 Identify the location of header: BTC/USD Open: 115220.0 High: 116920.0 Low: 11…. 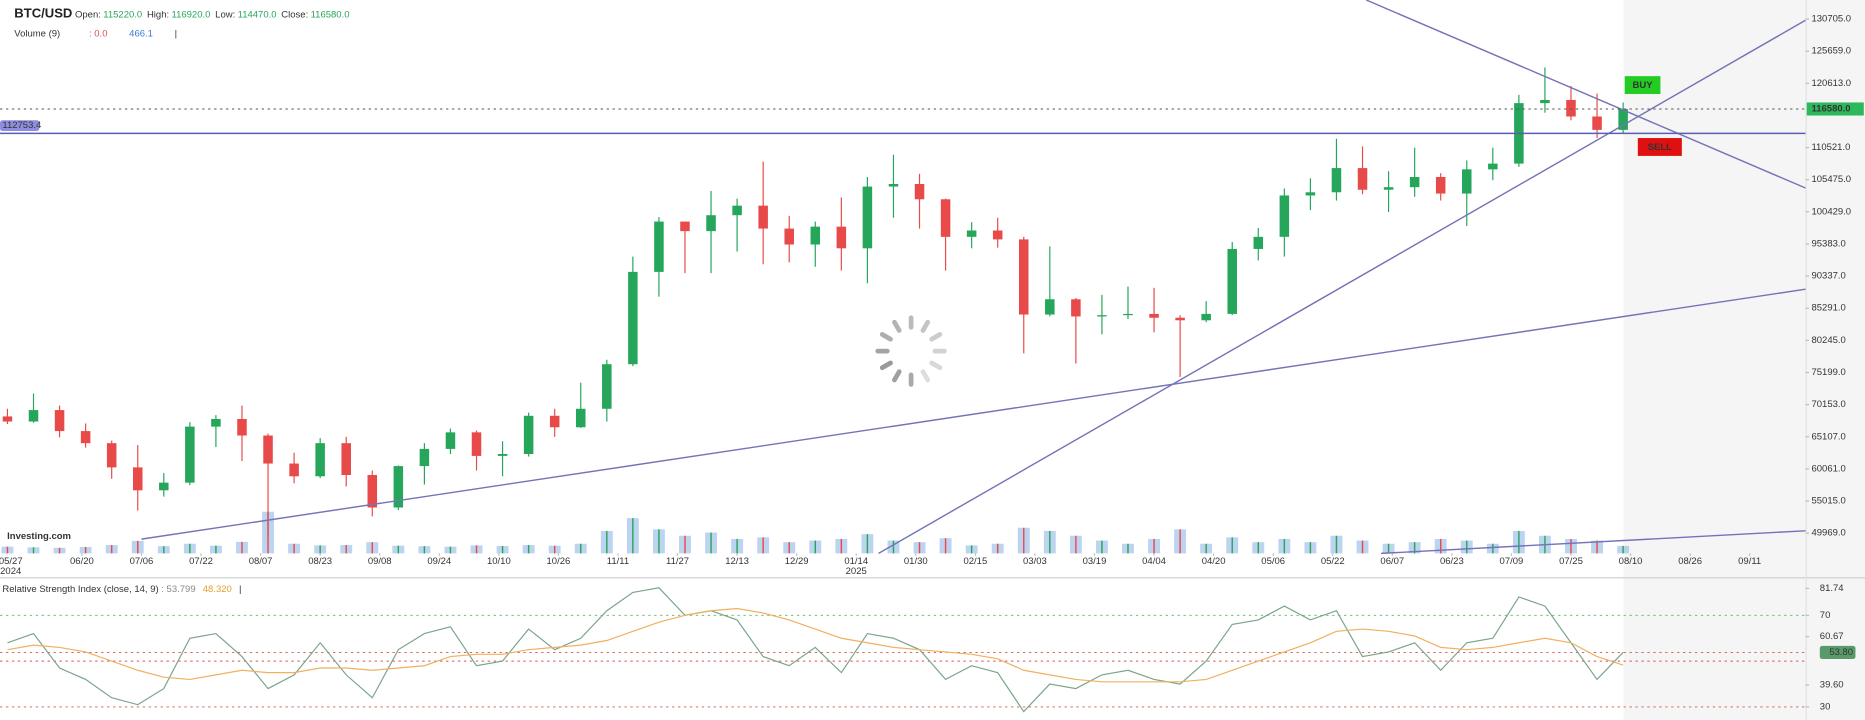
(181, 13).